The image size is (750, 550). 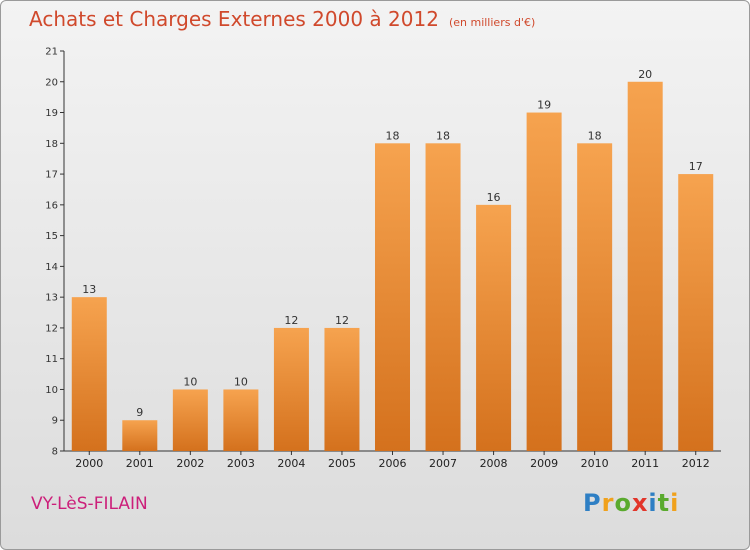 I want to click on x-tick-label: 2003, so click(x=241, y=463).